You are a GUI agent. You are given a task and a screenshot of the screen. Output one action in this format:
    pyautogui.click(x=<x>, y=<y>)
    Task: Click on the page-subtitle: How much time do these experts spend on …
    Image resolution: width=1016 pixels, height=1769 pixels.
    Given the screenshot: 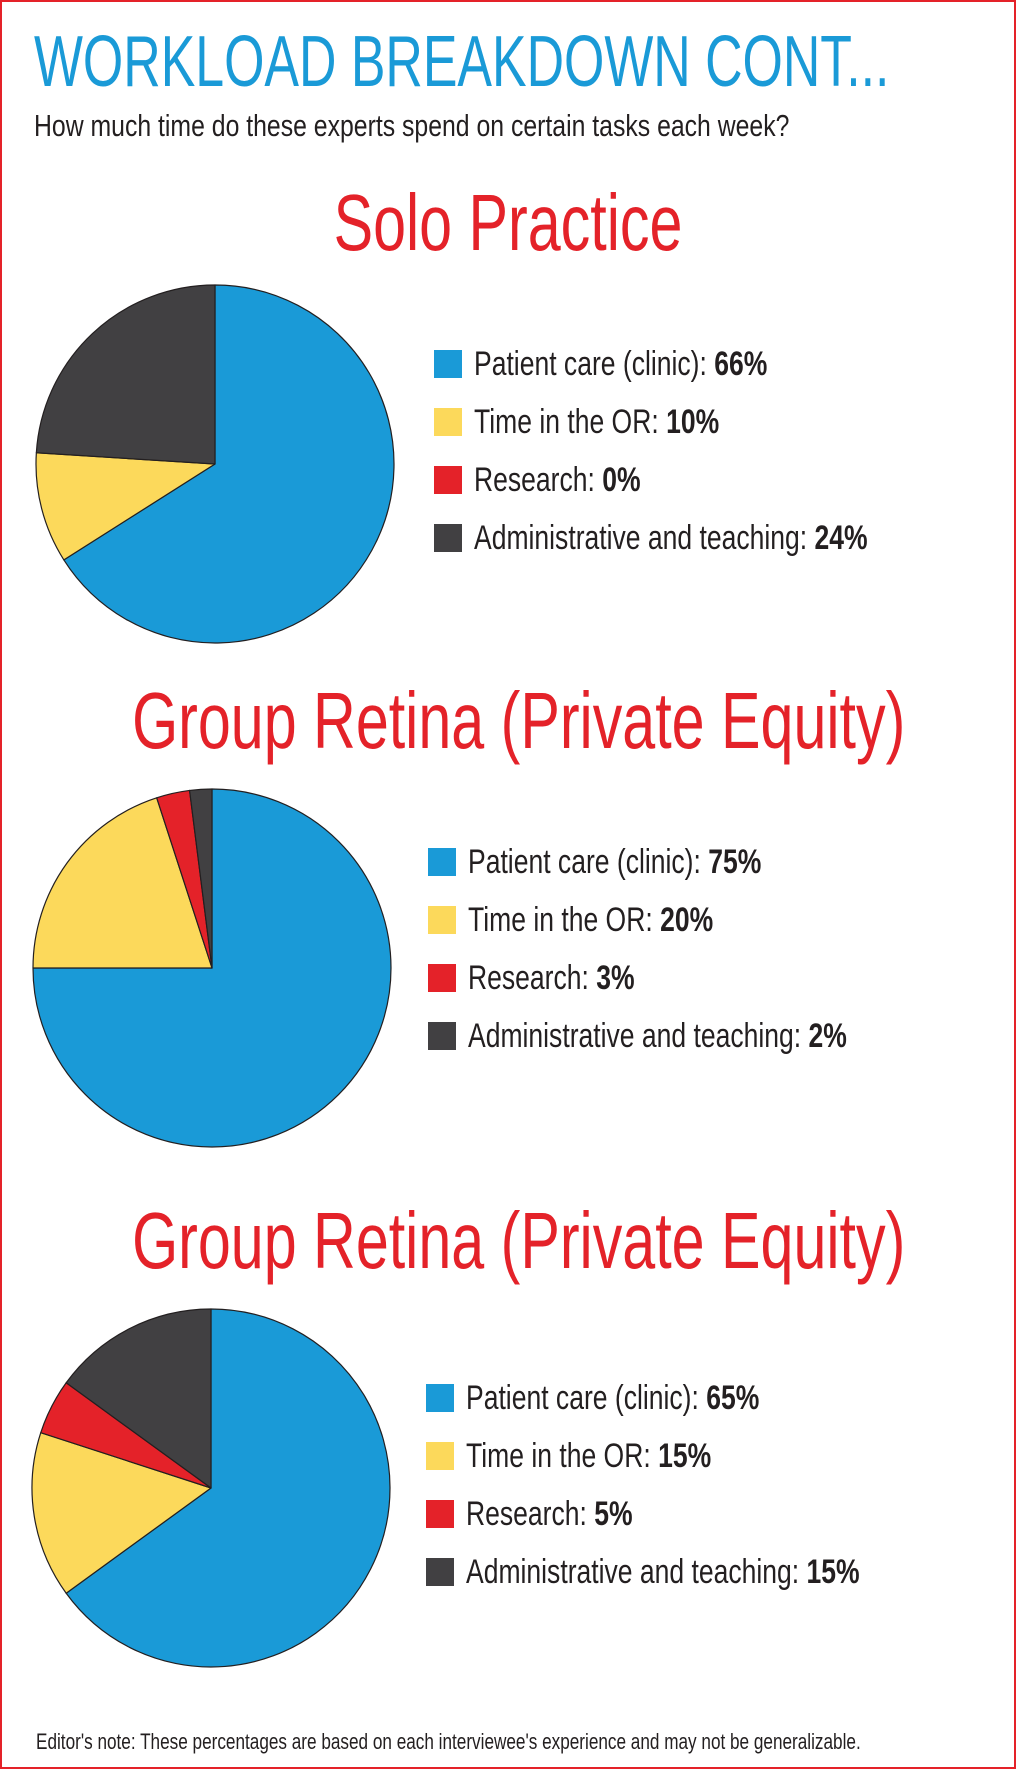 What is the action you would take?
    pyautogui.click(x=412, y=125)
    